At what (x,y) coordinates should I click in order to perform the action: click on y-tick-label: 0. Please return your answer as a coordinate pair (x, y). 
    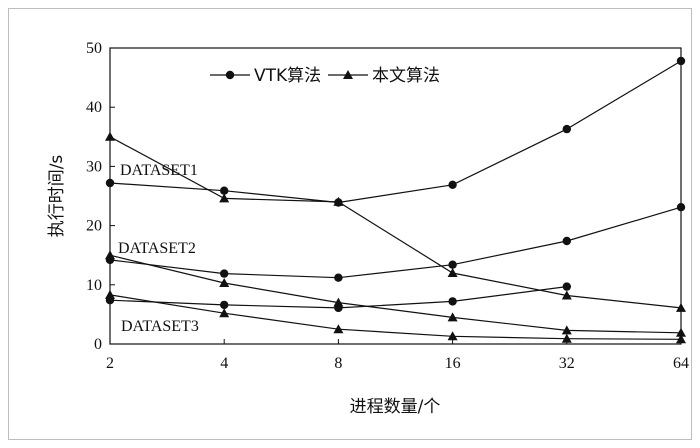
    Looking at the image, I should click on (98, 344).